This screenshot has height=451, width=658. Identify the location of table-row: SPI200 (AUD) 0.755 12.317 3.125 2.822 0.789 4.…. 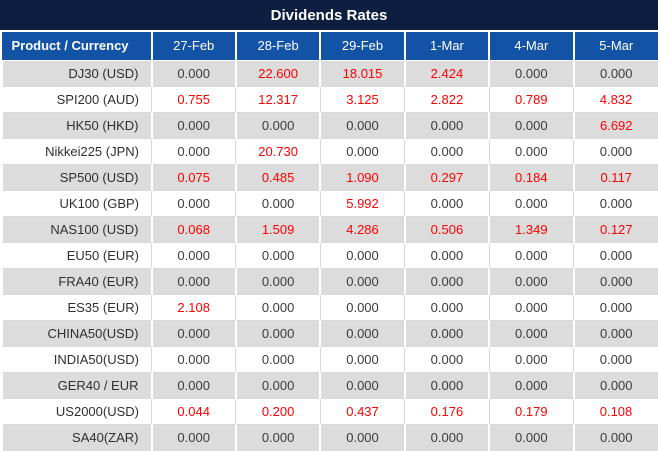
(329, 99).